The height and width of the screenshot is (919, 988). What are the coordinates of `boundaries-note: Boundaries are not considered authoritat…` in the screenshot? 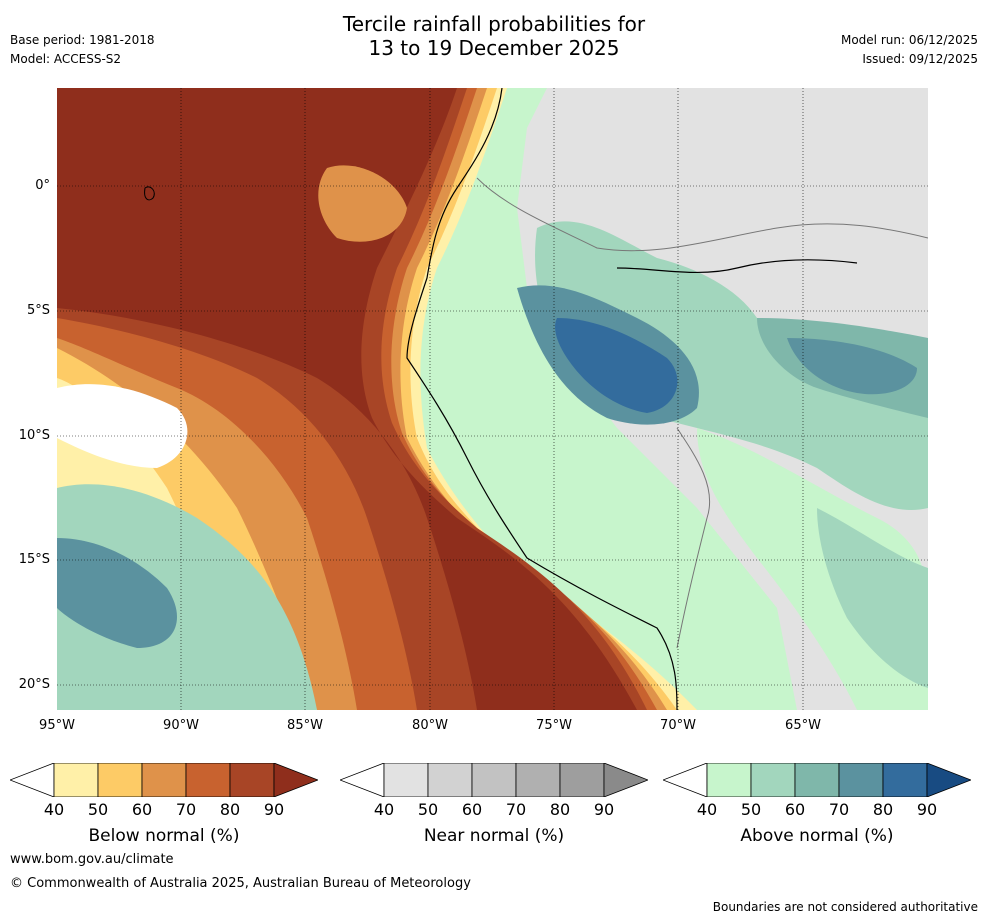 It's located at (845, 907).